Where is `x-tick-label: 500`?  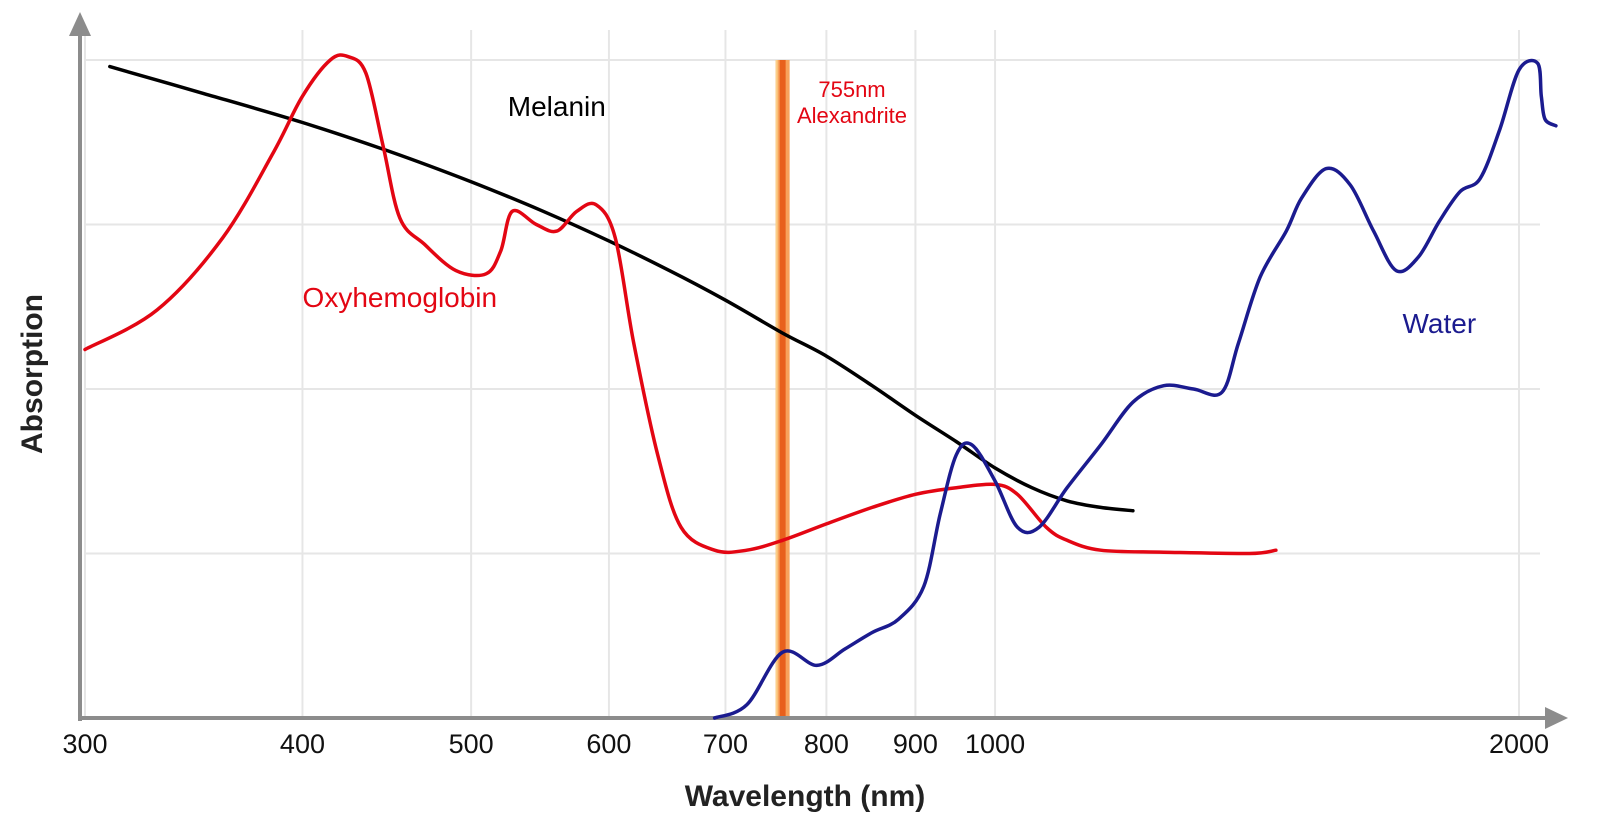 x-tick-label: 500 is located at coordinates (471, 744).